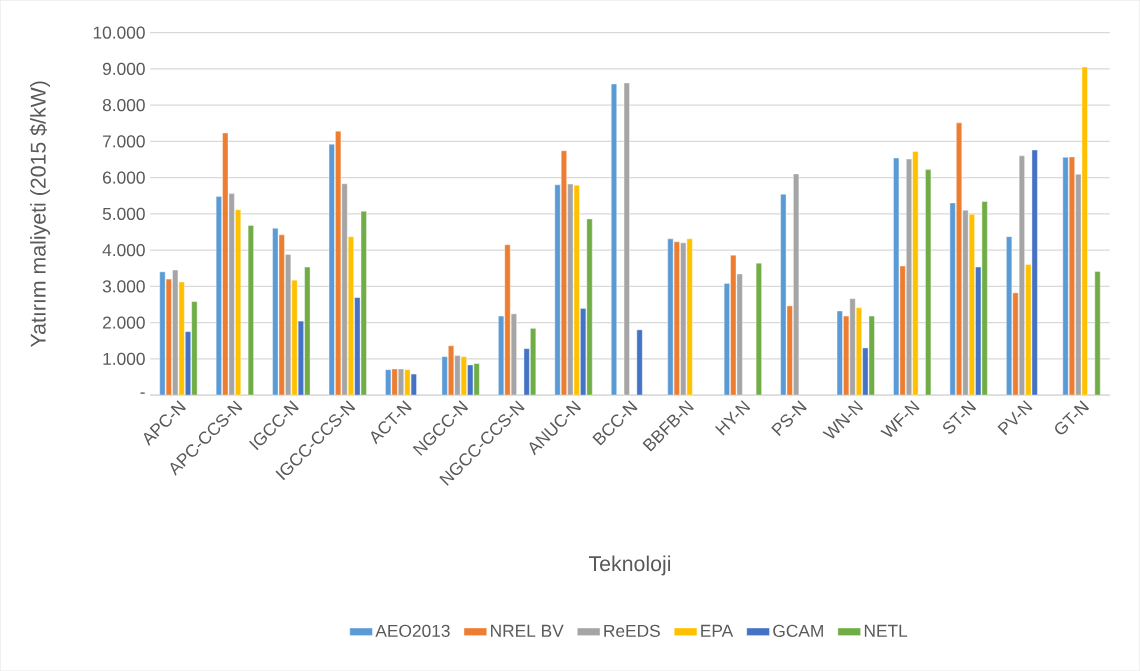  I want to click on legend-label: NREL BV, so click(527, 630).